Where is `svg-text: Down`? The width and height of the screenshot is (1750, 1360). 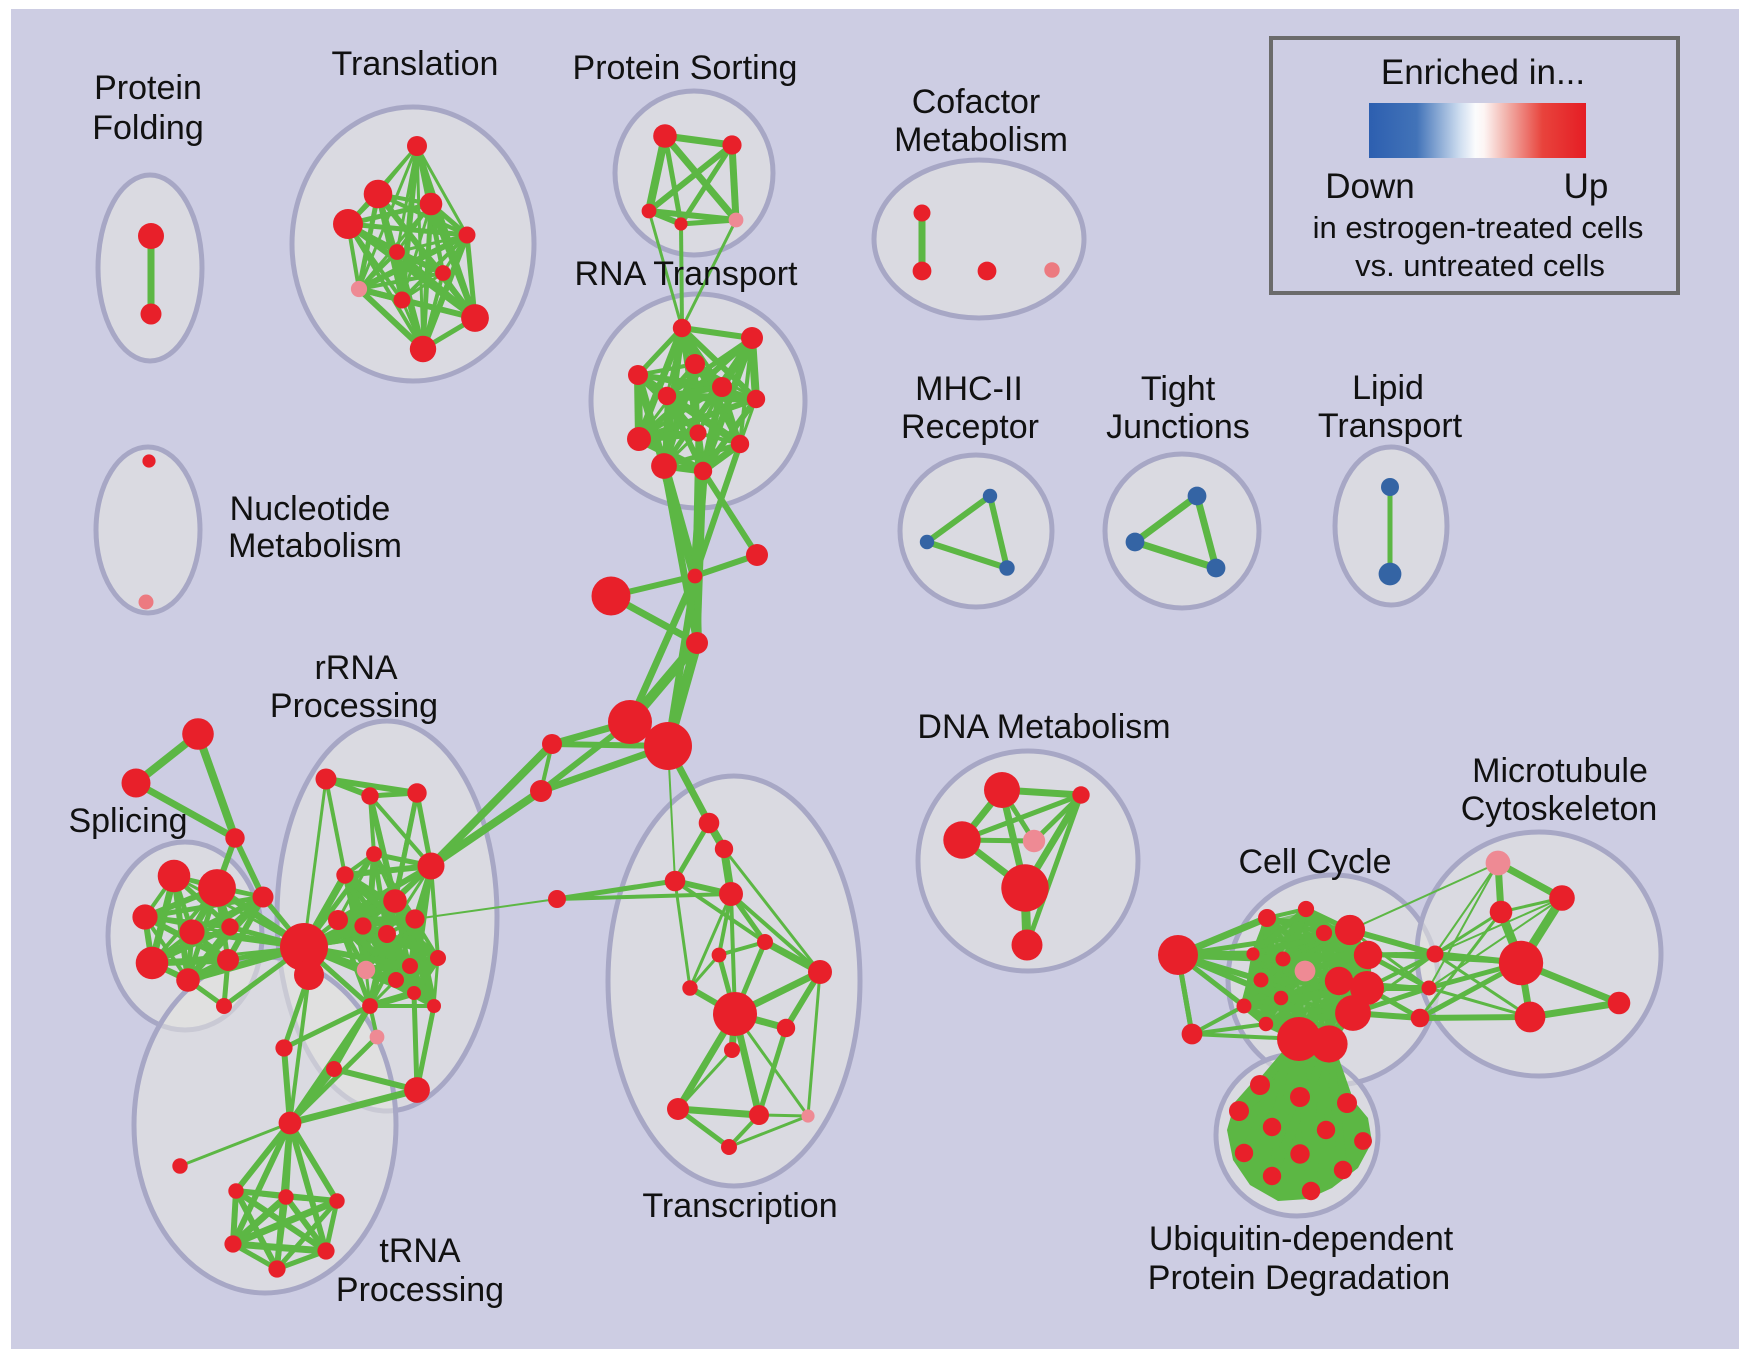
svg-text: Down is located at coordinates (1369, 186).